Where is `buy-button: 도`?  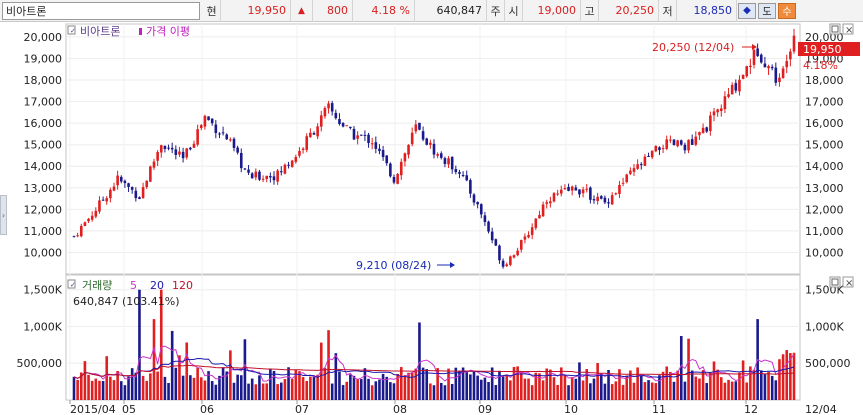 buy-button: 도 is located at coordinates (767, 10).